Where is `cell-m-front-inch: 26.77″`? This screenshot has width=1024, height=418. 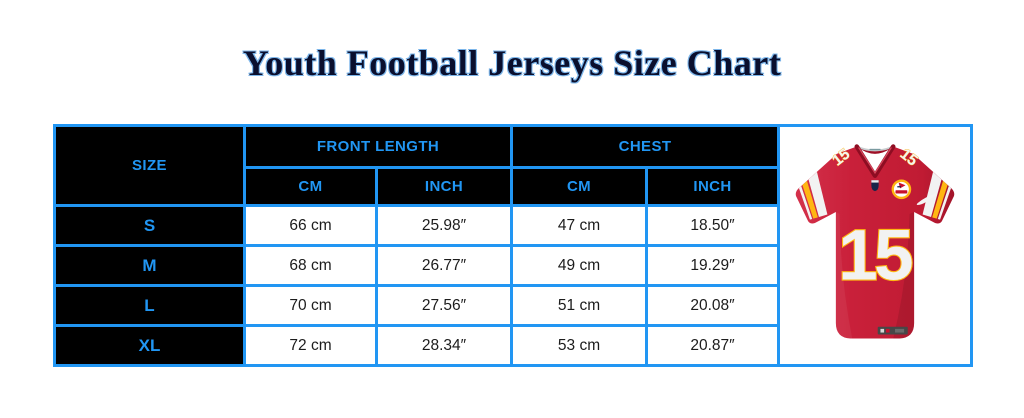 cell-m-front-inch: 26.77″ is located at coordinates (444, 265).